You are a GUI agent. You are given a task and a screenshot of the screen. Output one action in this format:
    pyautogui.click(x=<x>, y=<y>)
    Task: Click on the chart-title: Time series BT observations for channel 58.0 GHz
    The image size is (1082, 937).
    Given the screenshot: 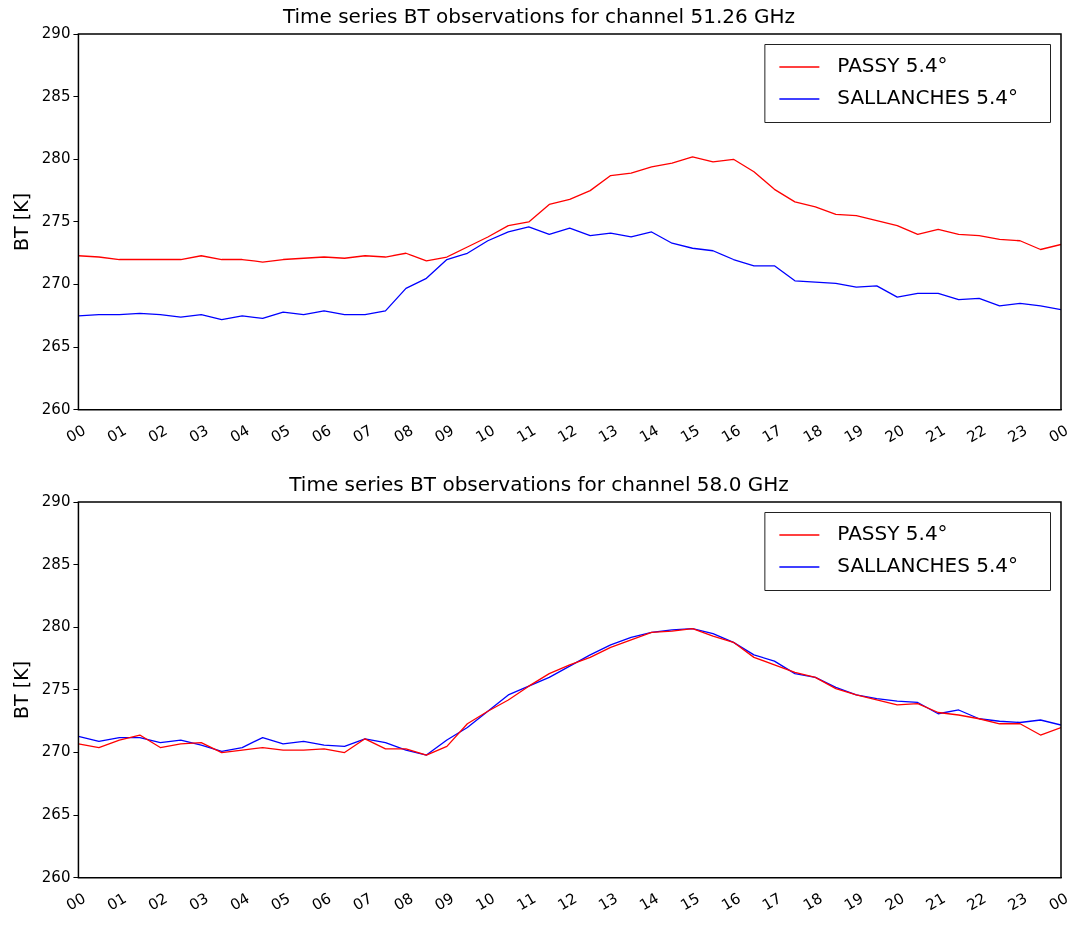 What is the action you would take?
    pyautogui.click(x=538, y=484)
    